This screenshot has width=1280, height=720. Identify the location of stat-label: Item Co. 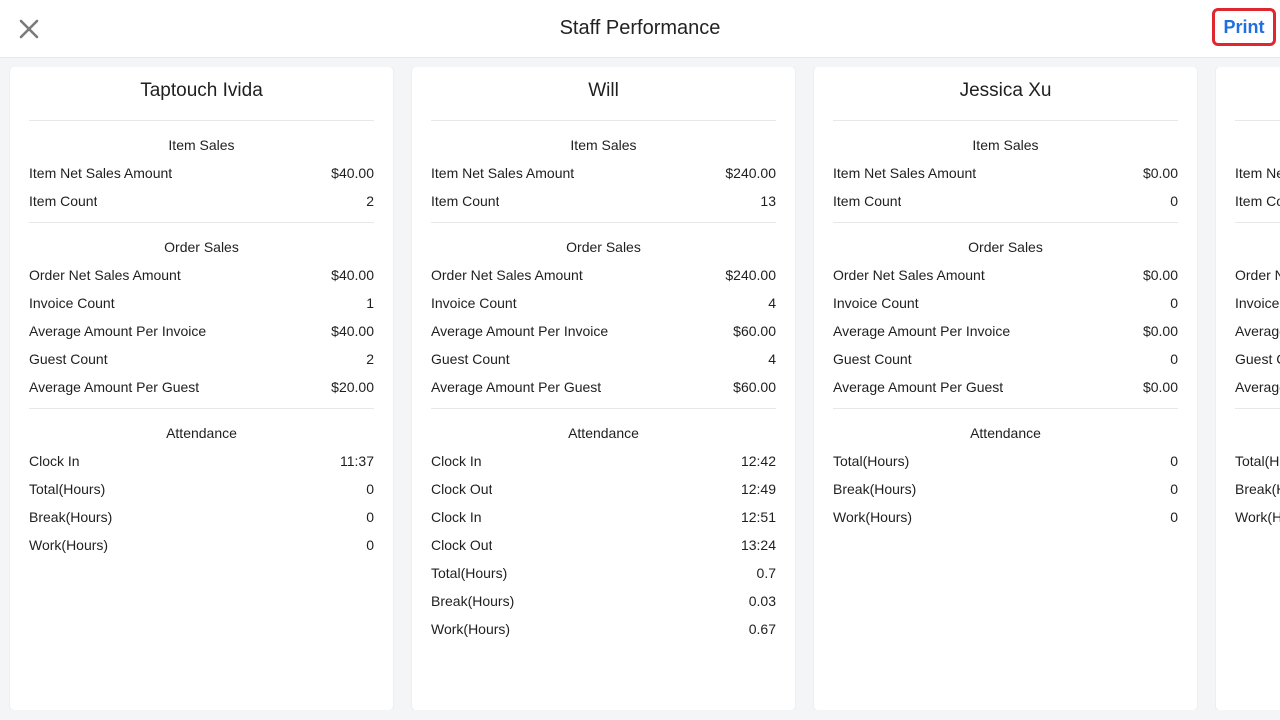
(1257, 201).